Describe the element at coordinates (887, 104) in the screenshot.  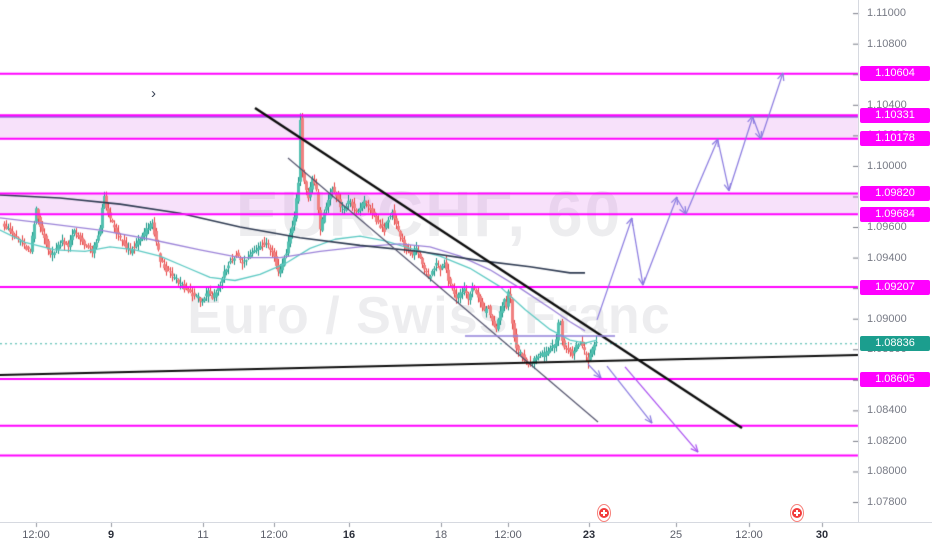
I see `price-tick-label: 1.10400` at that location.